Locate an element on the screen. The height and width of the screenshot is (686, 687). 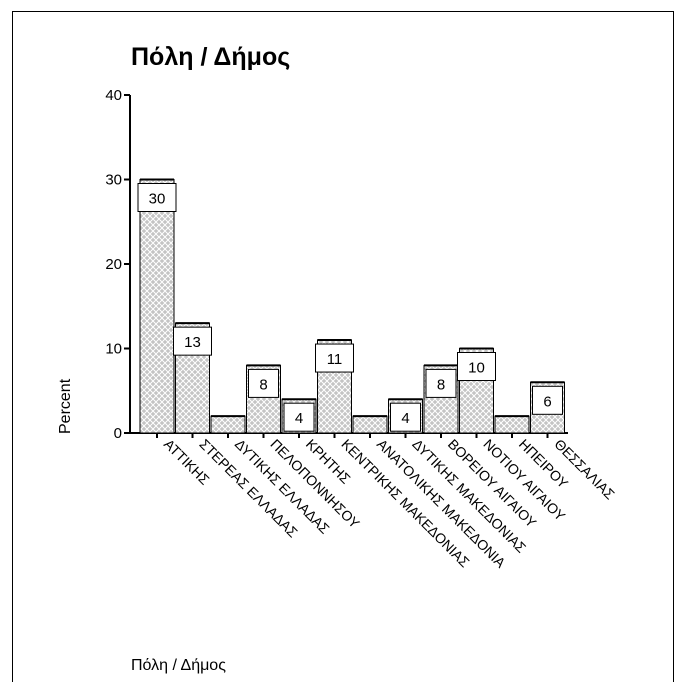
y-tick-label: 10 is located at coordinates (113, 349).